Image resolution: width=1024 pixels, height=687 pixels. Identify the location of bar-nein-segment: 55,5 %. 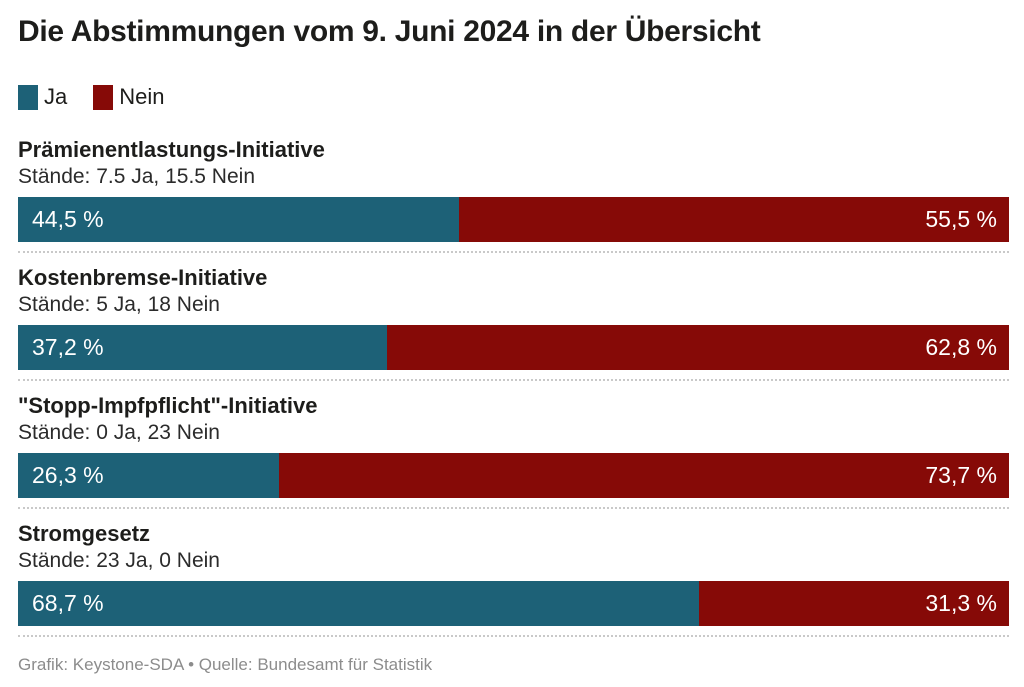
(733, 219).